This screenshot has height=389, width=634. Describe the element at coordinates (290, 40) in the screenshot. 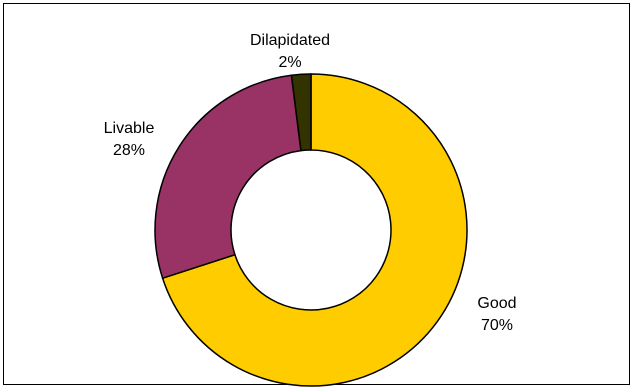

I see `label-dilapidated-name: Dilapidated` at that location.